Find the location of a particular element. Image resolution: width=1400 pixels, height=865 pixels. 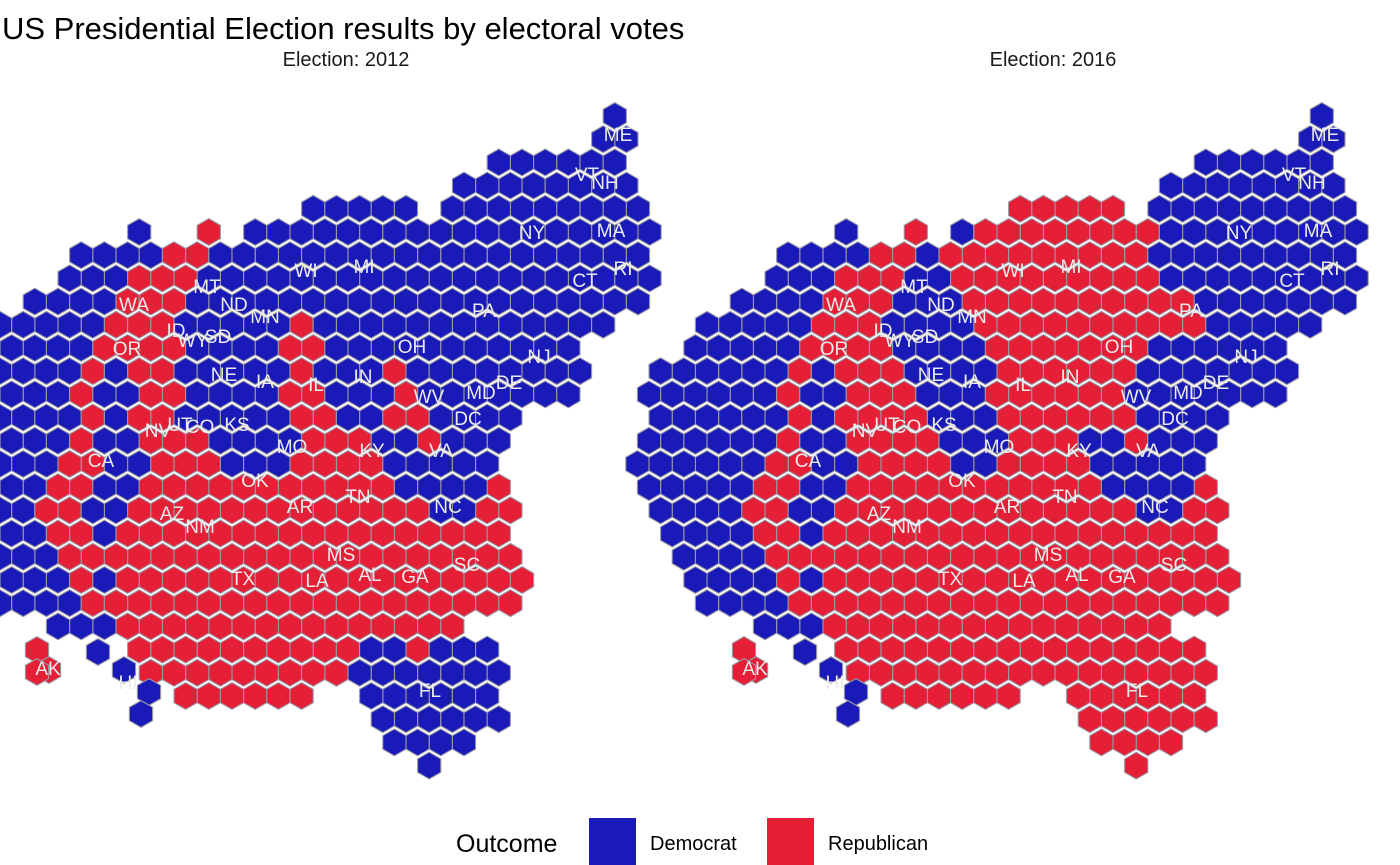

state-label-ms-2012: MS is located at coordinates (341, 555).